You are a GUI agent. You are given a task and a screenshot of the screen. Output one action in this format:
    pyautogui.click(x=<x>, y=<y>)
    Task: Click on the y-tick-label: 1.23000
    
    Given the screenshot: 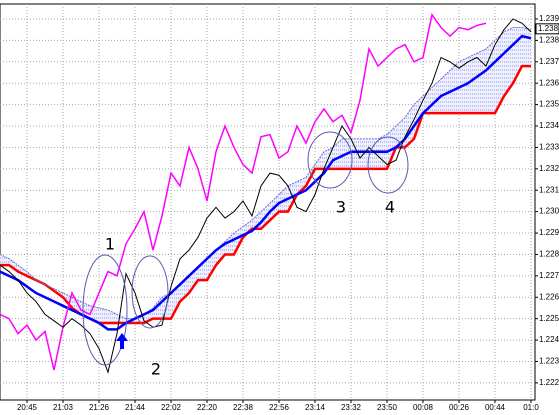 What is the action you would take?
    pyautogui.click(x=549, y=211)
    